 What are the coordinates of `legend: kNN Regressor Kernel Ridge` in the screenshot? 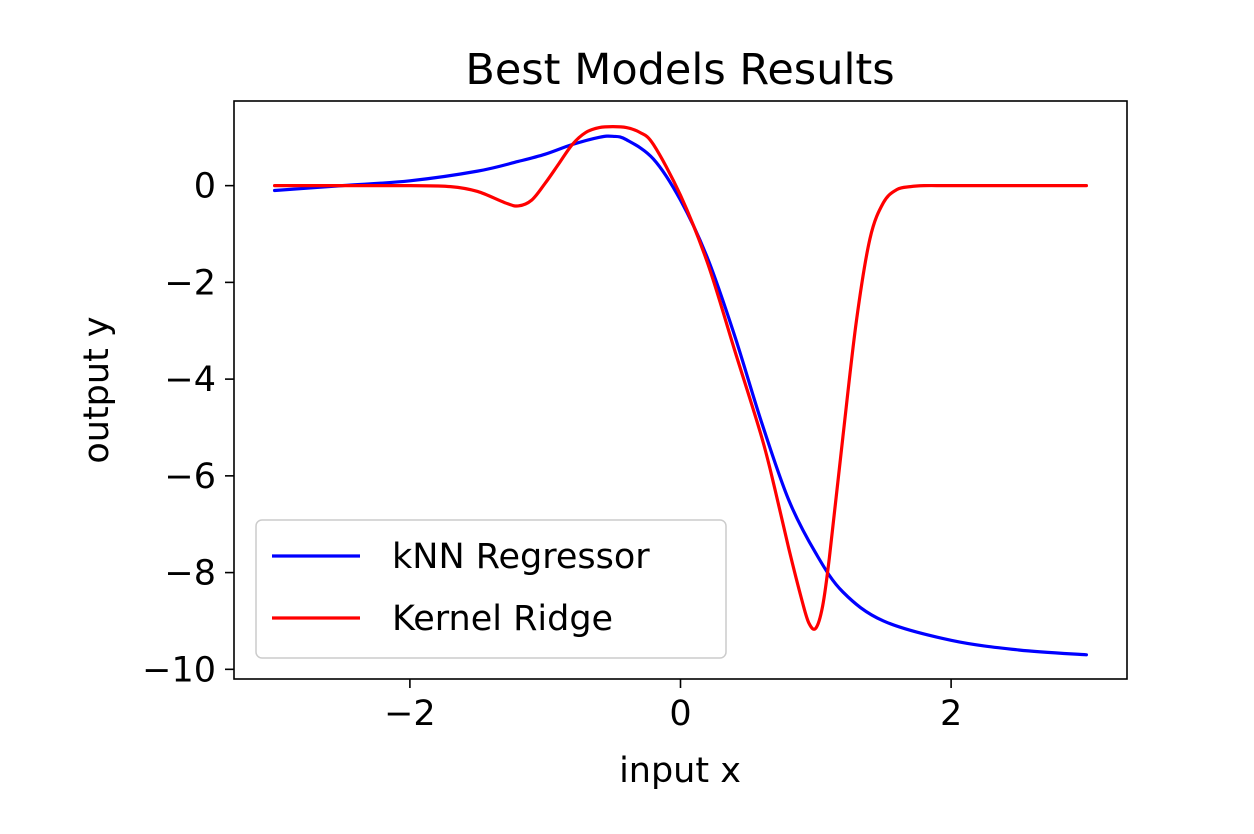 It's located at (491, 589).